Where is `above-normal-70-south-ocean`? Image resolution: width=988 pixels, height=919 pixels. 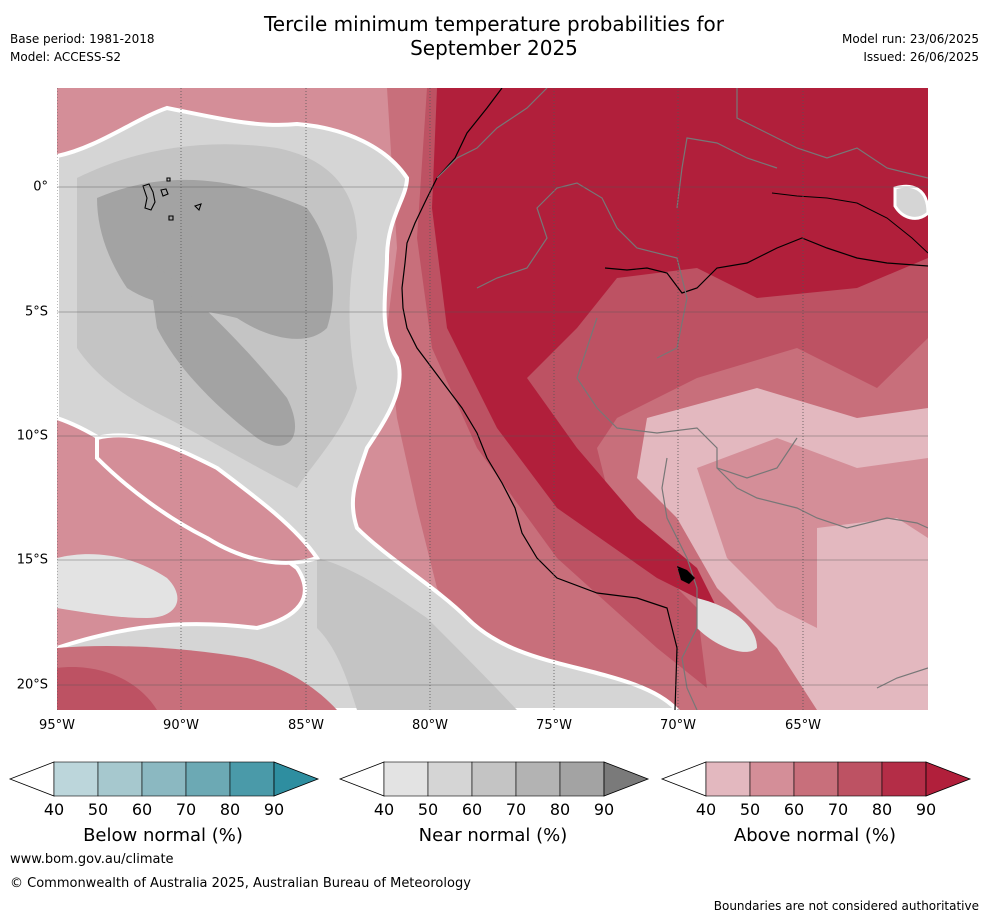 above-normal-70-south-ocean is located at coordinates (107, 688).